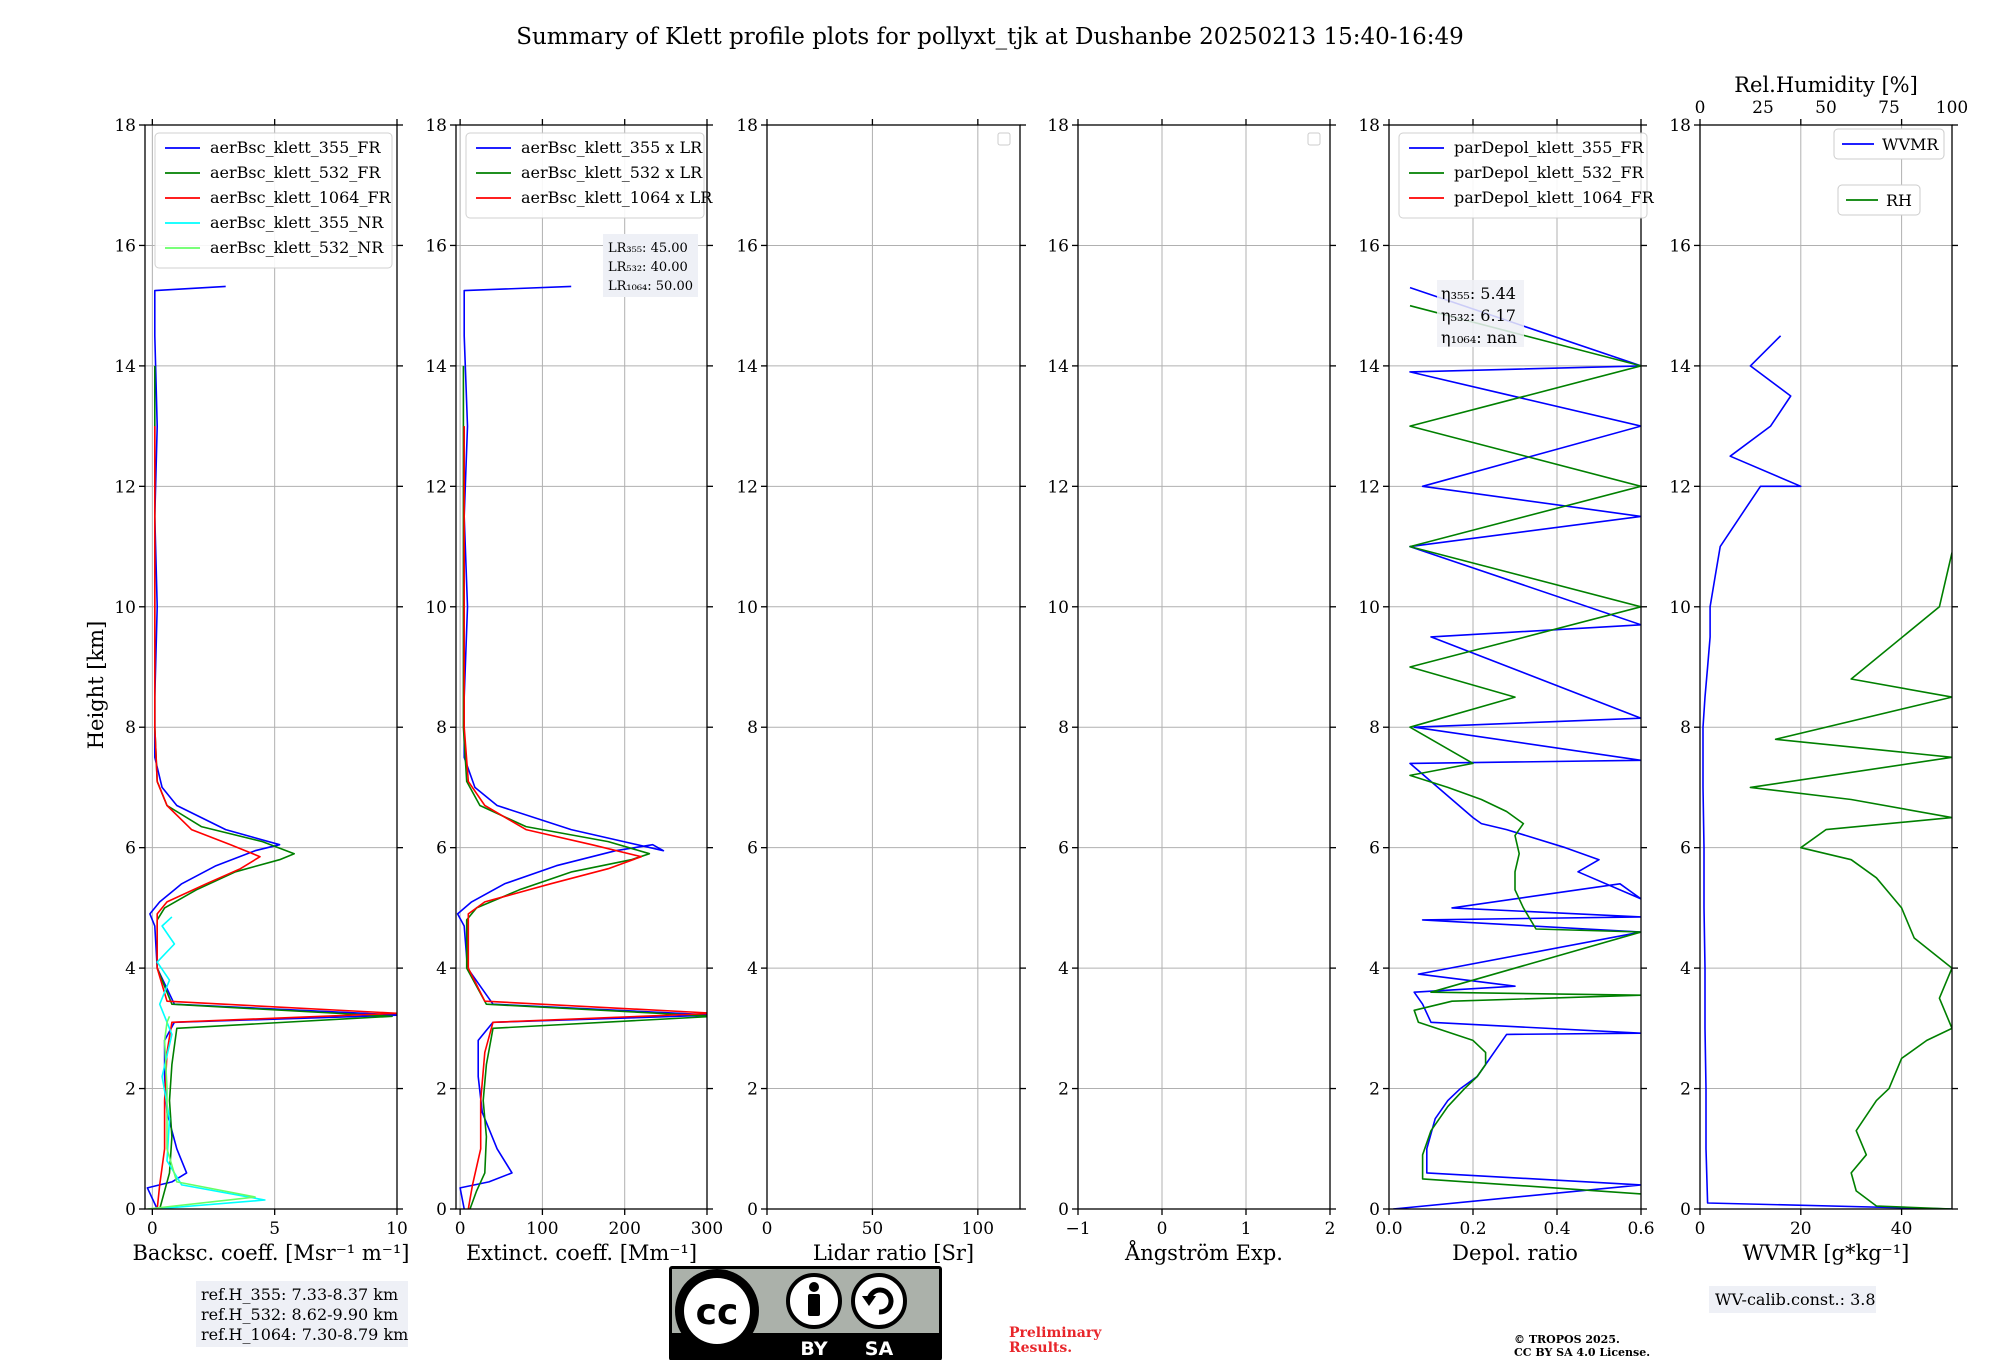 The width and height of the screenshot is (2000, 1360). I want to click on x-tick-label: 40, so click(1902, 1229).